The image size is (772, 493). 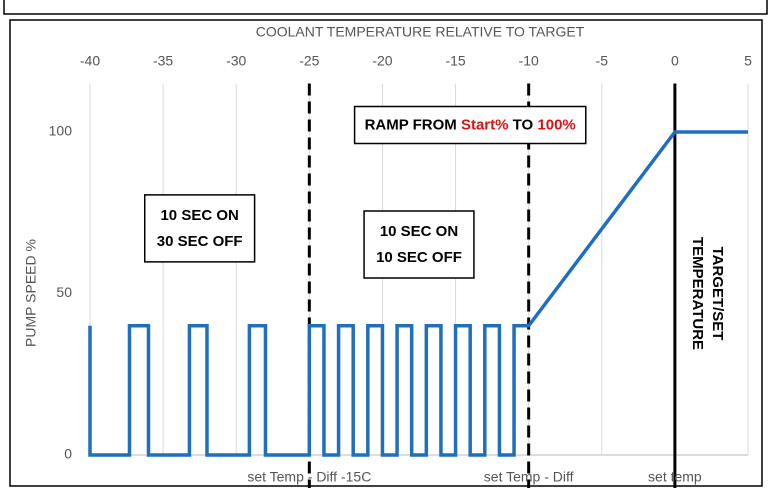 I want to click on bottom-label: set Temp - Diff, so click(x=529, y=477).